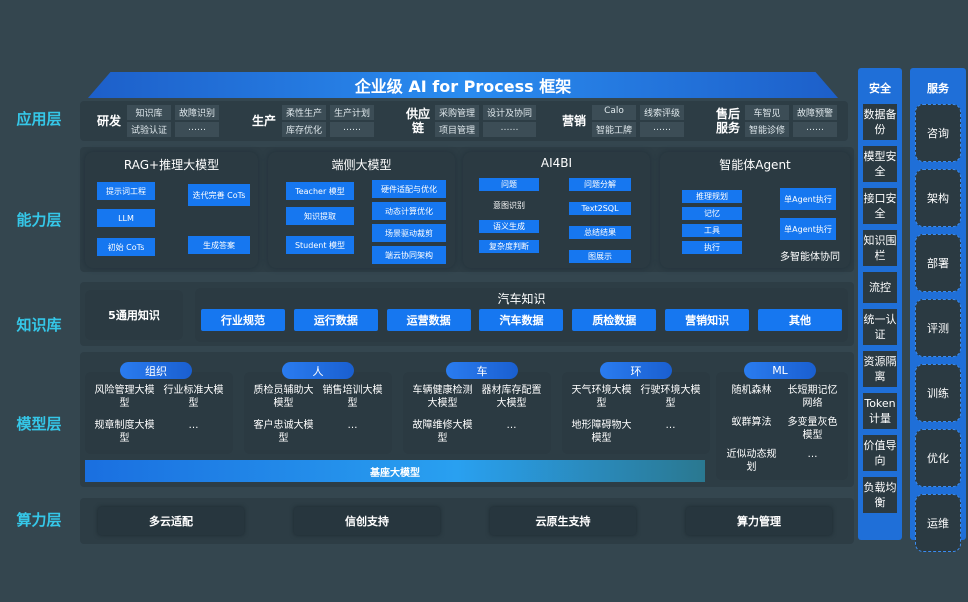 The height and width of the screenshot is (602, 968). I want to click on app-item: 线索评级, so click(662, 112).